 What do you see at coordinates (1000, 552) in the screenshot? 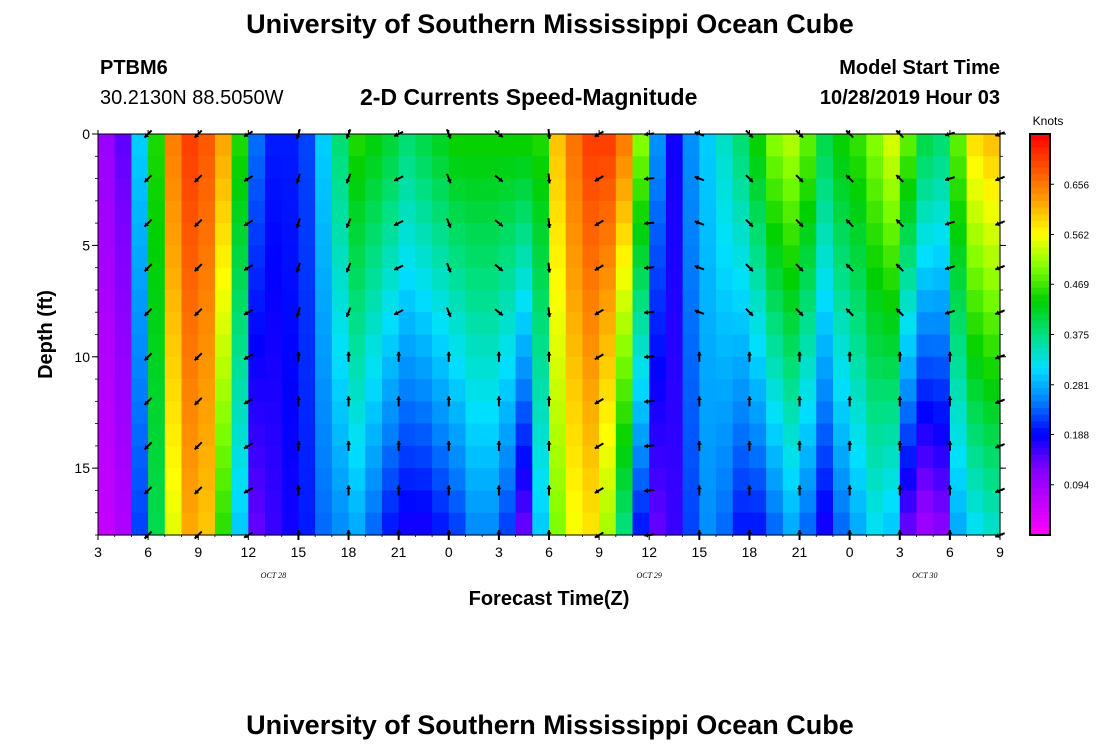
I see `x-tick-label: 9` at bounding box center [1000, 552].